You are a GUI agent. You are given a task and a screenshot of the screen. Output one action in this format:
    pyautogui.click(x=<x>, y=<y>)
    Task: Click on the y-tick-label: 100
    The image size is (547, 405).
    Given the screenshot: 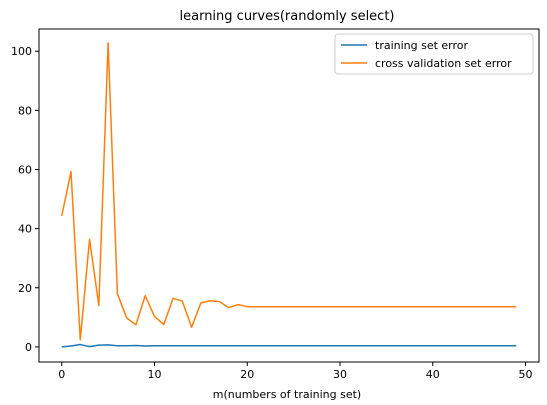 What is the action you would take?
    pyautogui.click(x=21, y=51)
    